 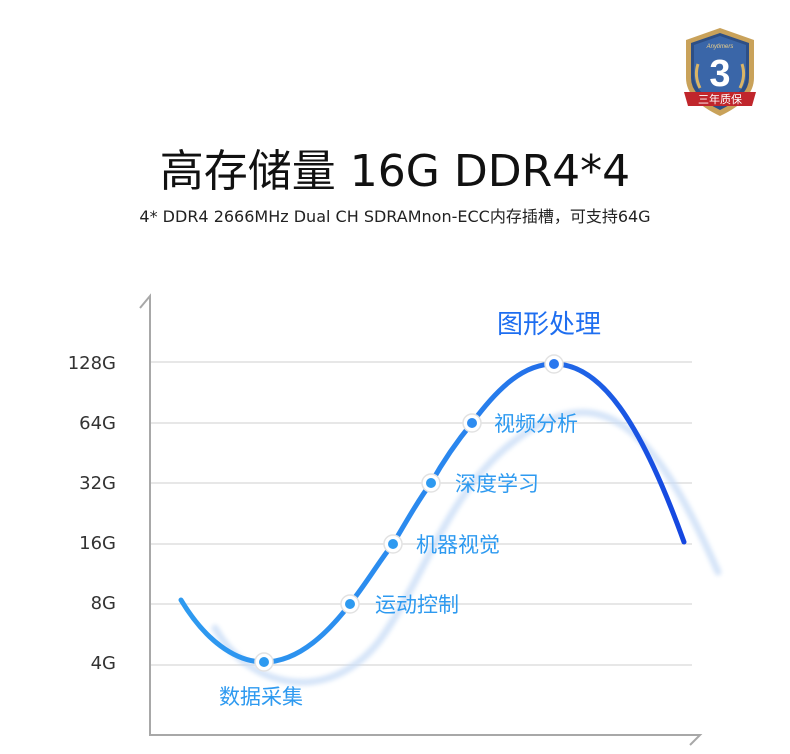 I want to click on y-tick-4g: 4G, so click(x=103, y=663).